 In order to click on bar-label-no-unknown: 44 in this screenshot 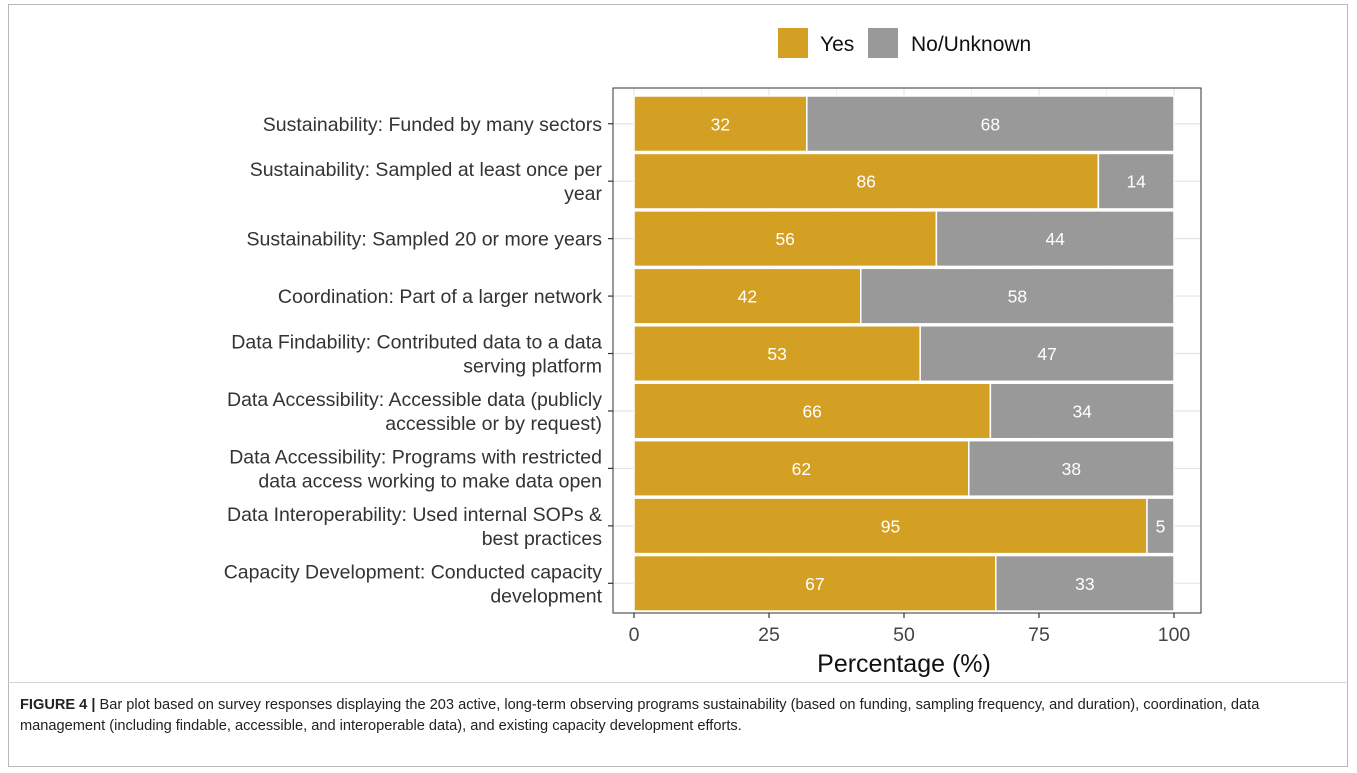, I will do `click(1055, 239)`.